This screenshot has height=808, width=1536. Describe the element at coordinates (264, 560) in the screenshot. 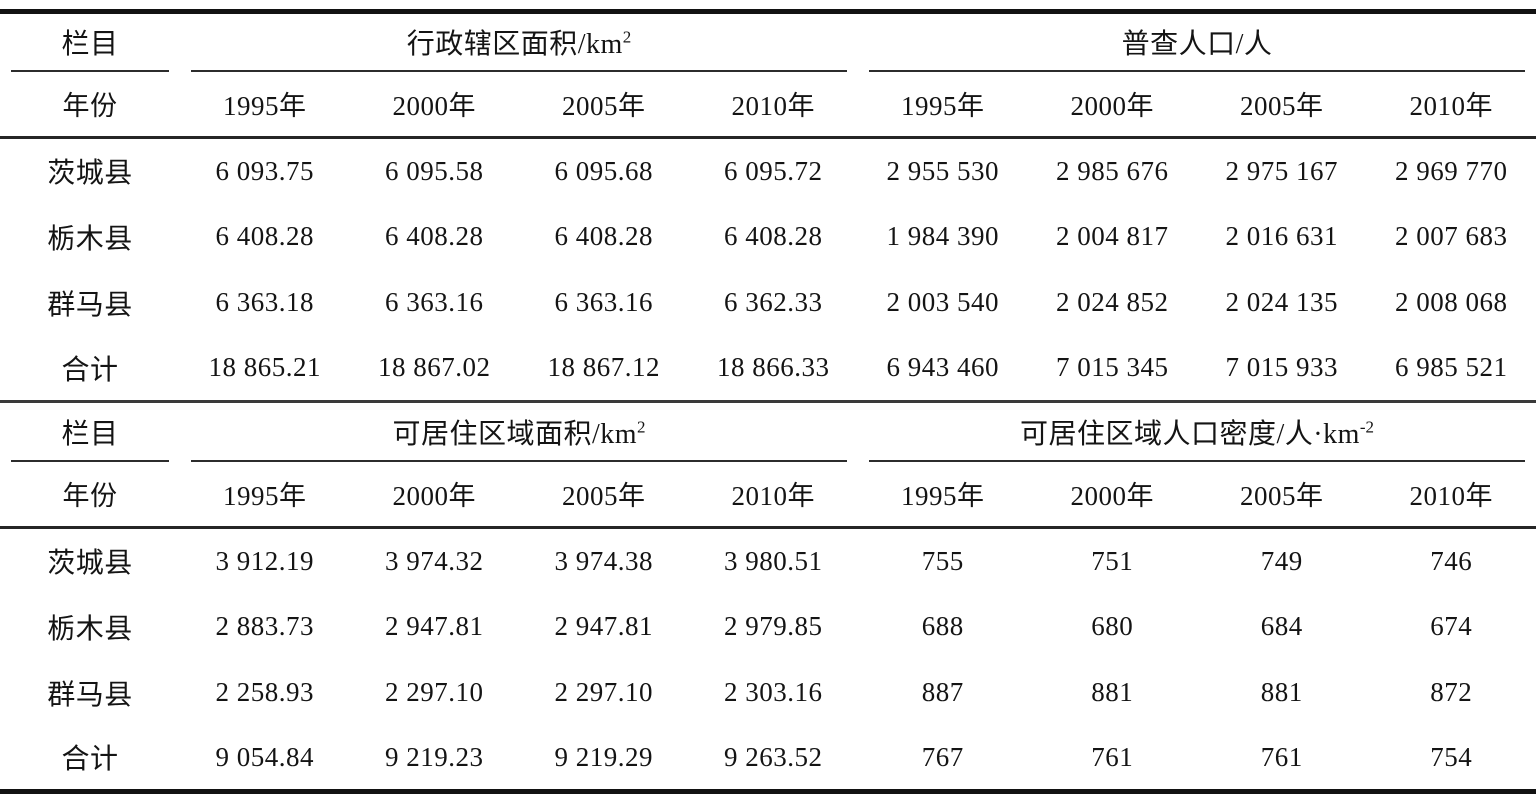

I see `table-cell: 3 912.19` at that location.